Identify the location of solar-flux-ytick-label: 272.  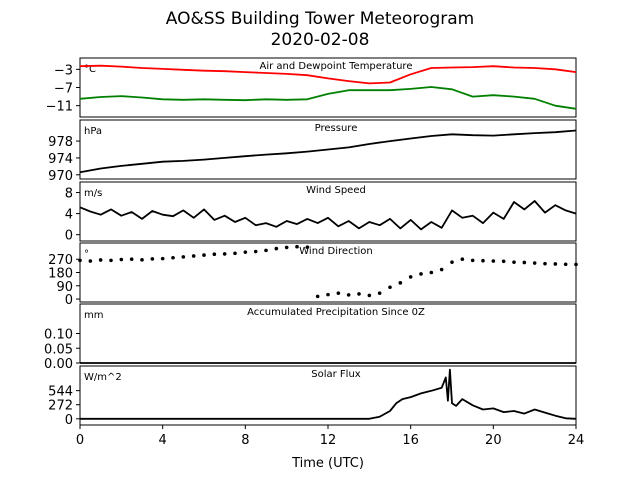
(60, 406).